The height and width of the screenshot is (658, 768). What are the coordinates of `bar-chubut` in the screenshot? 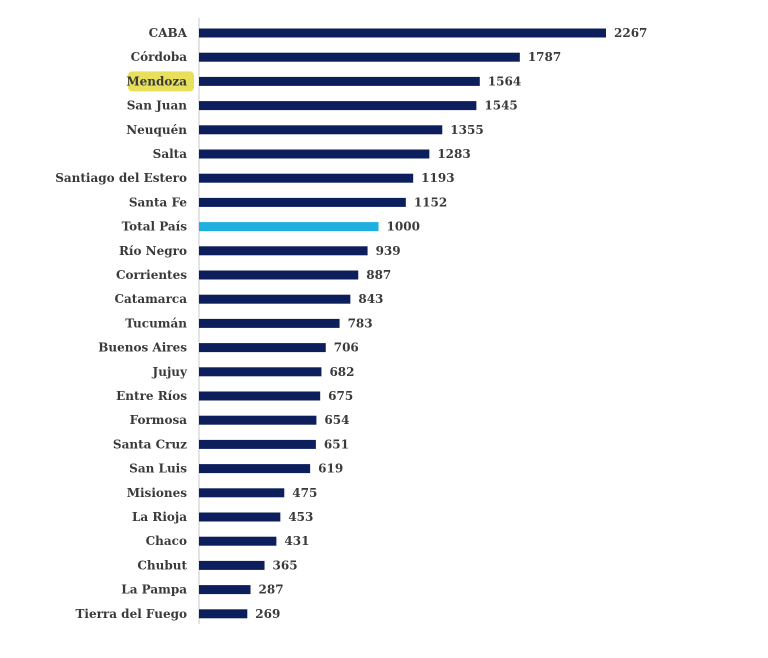 It's located at (232, 565).